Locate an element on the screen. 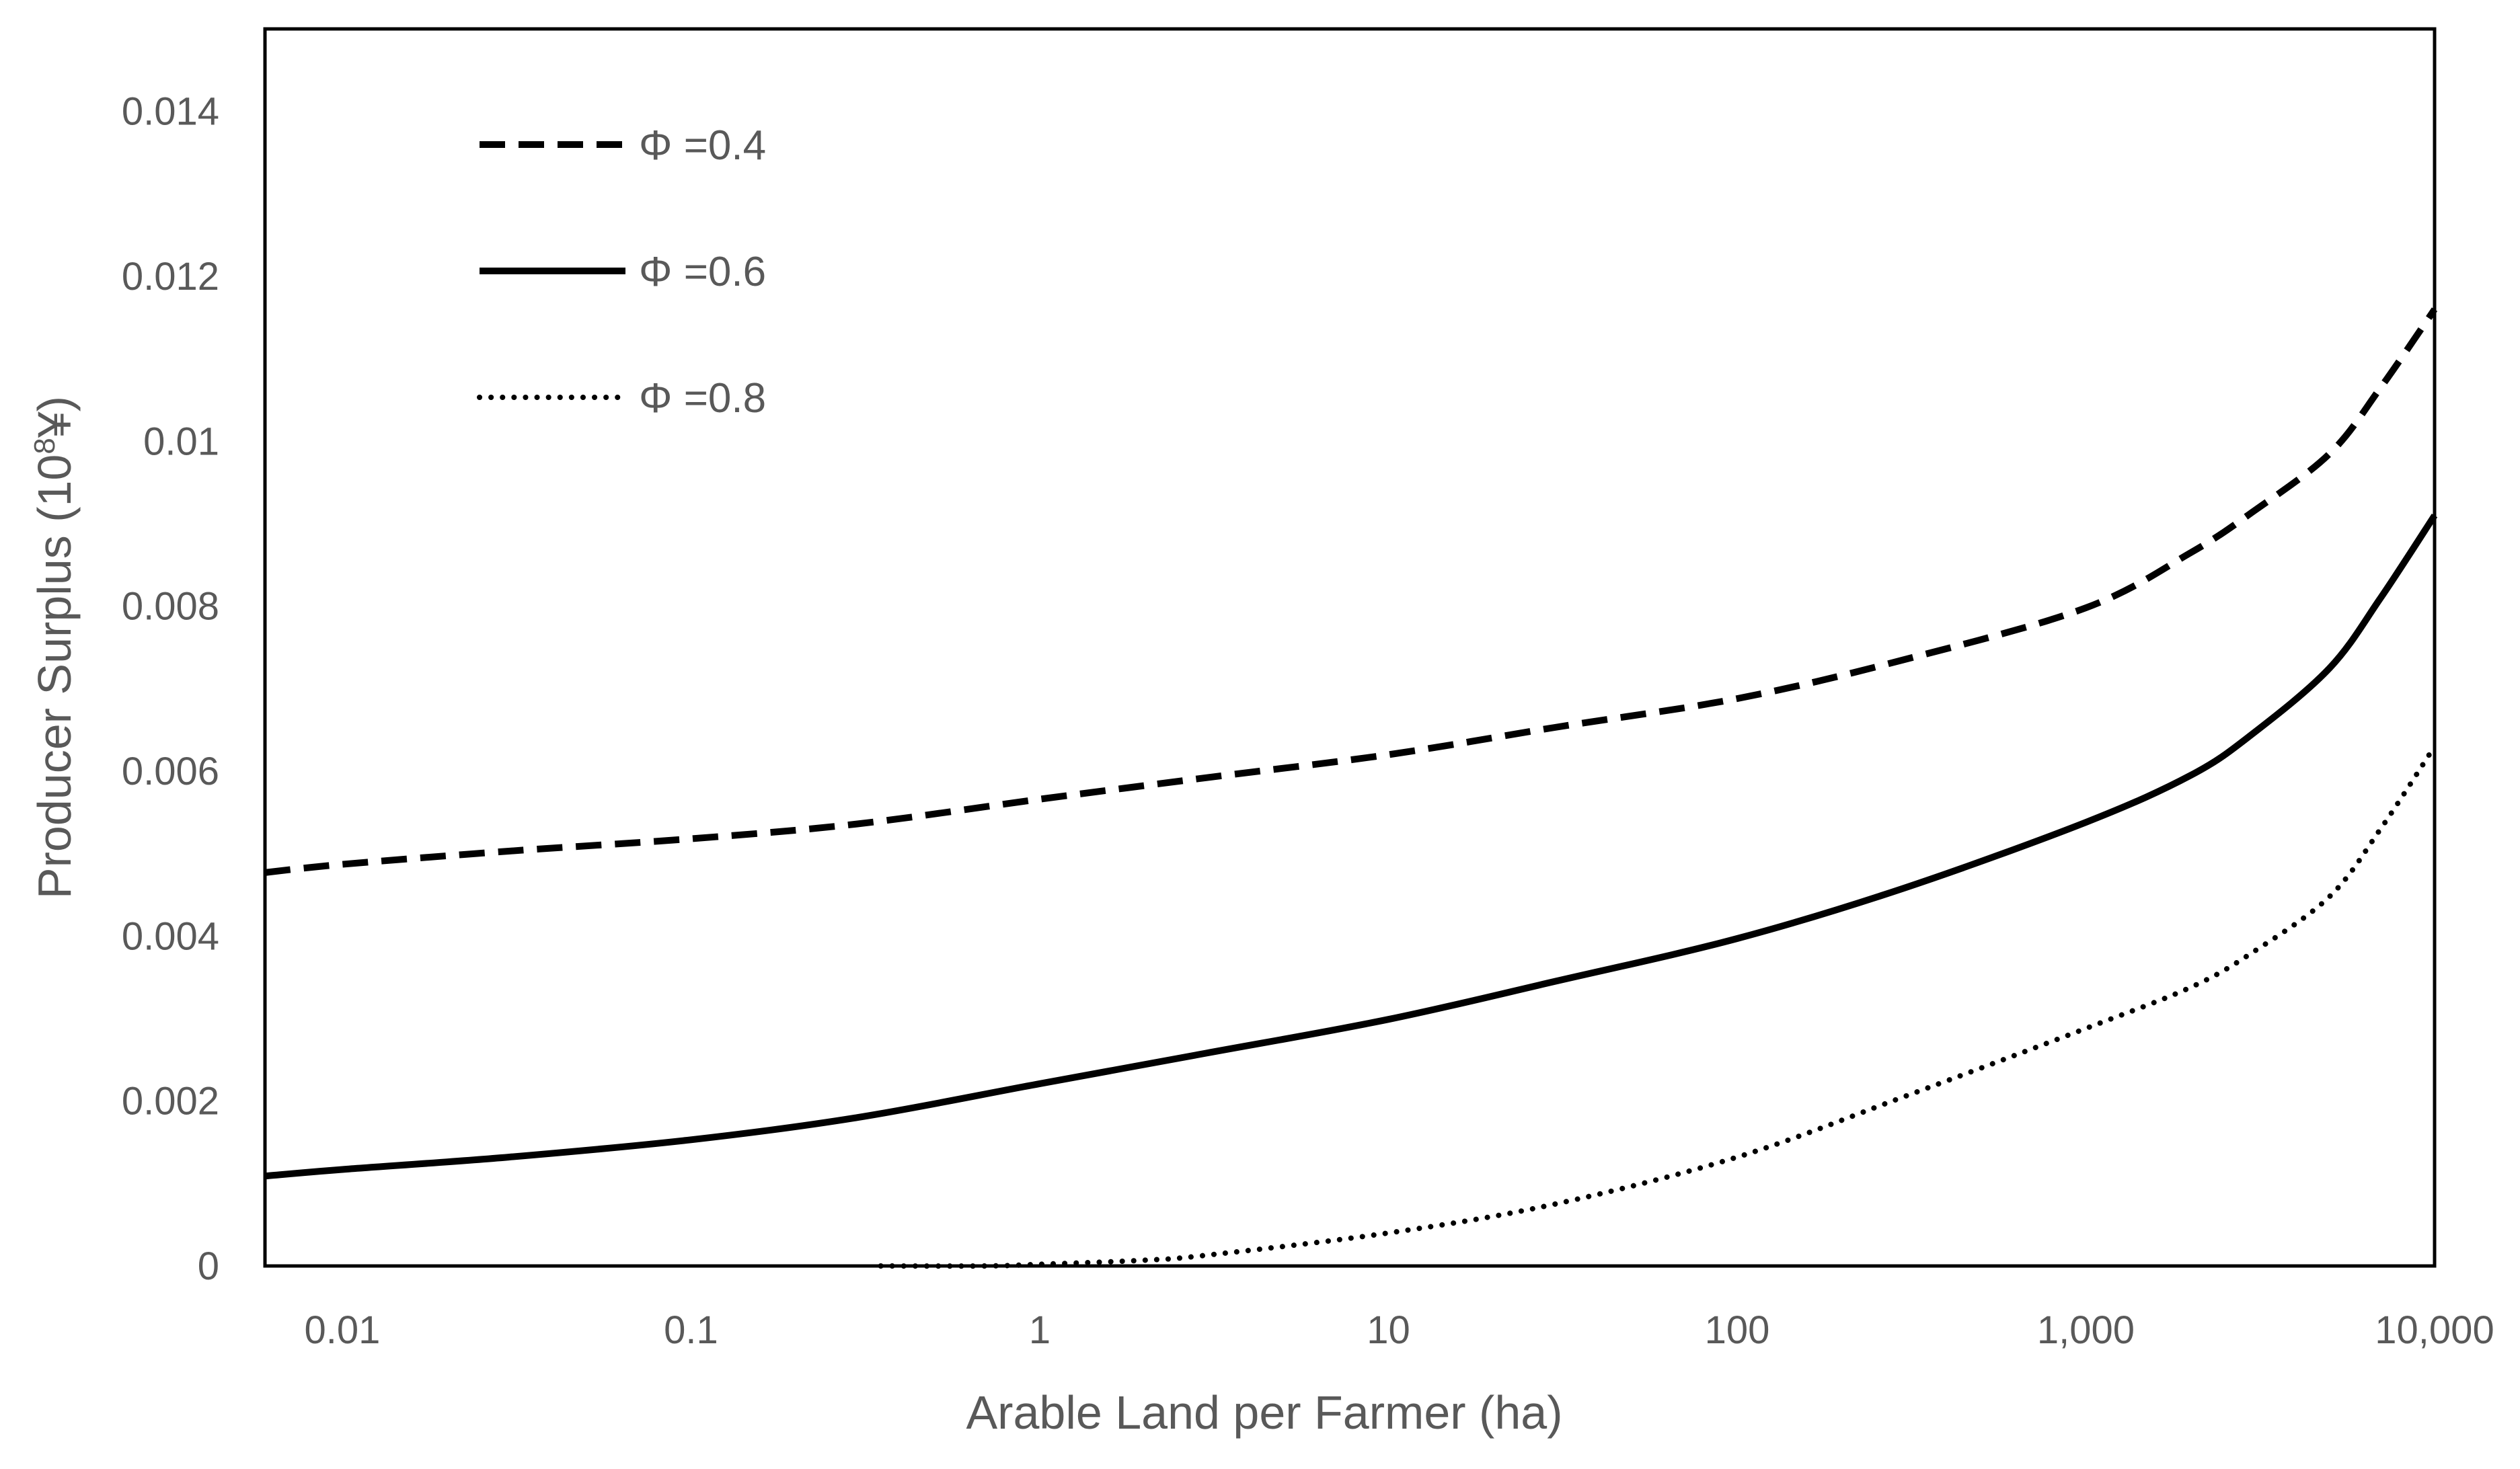 This screenshot has height=1469, width=2520. x-axis-ticks: 0.01 0.1 1 10 100 1,000 10,000 is located at coordinates (1400, 1330).